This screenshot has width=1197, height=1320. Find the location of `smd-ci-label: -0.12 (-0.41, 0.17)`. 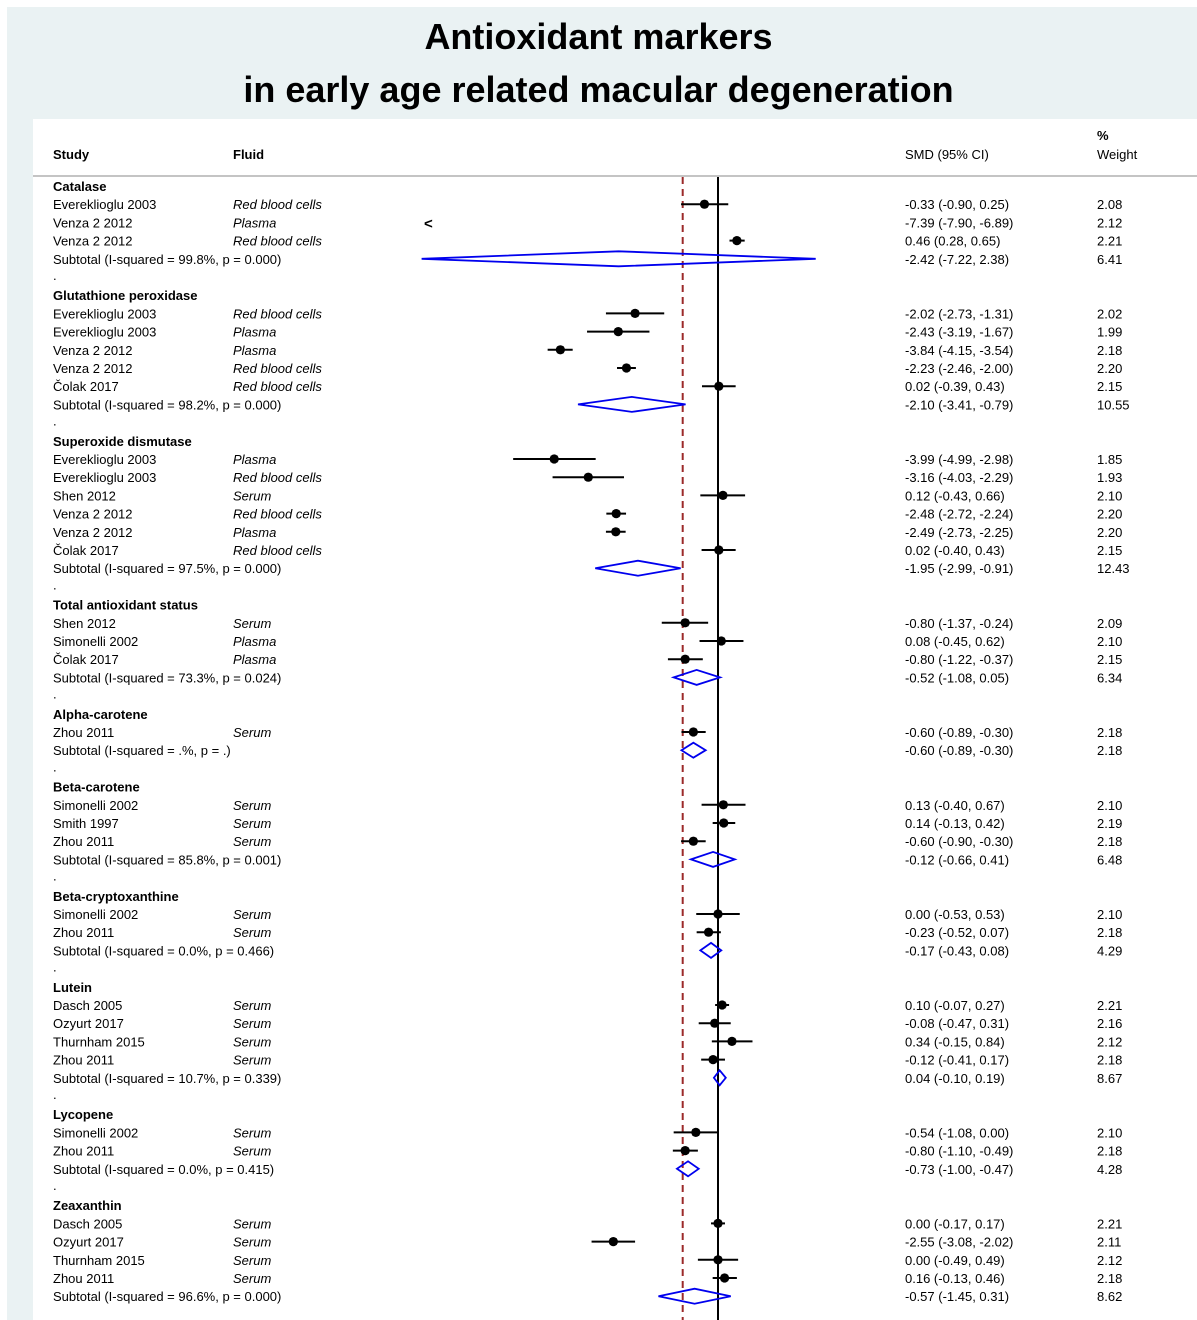

smd-ci-label: -0.12 (-0.41, 0.17) is located at coordinates (957, 1060).